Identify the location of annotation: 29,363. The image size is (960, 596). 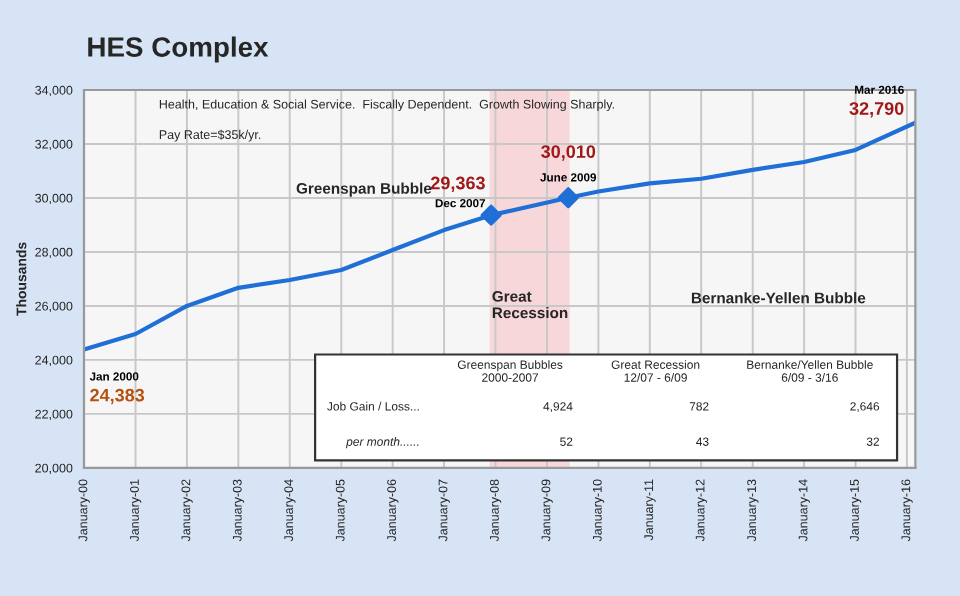
(457, 184).